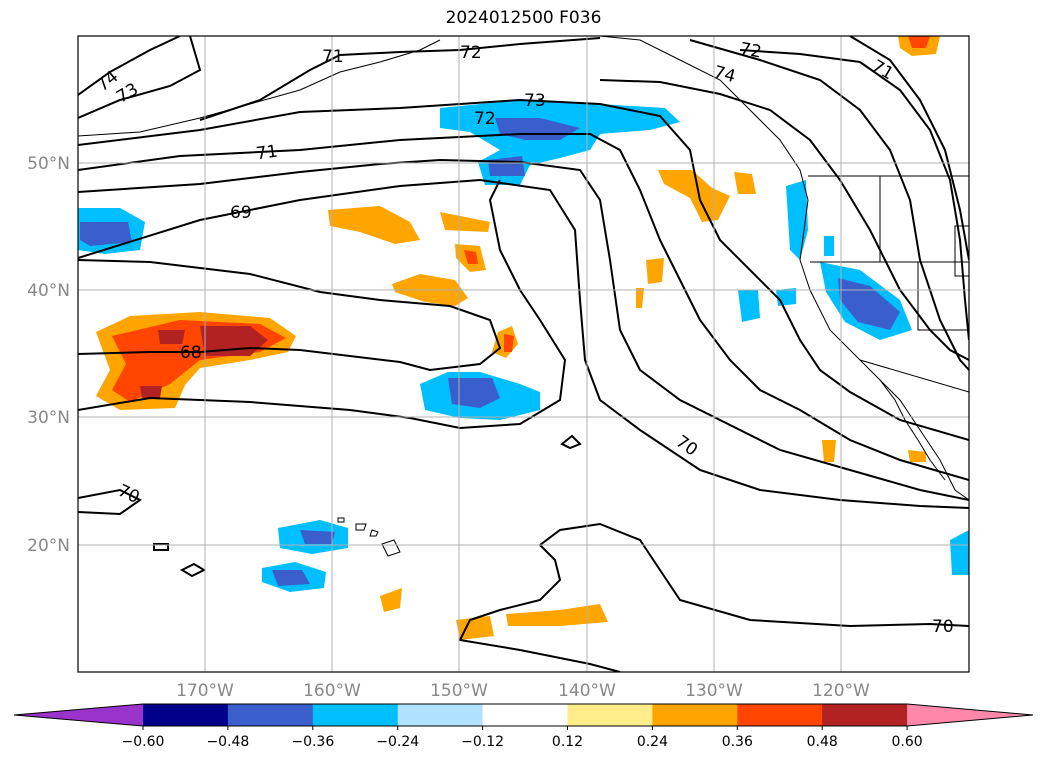 The width and height of the screenshot is (1047, 765). I want to click on lon-label-170w: 170°W, so click(205, 691).